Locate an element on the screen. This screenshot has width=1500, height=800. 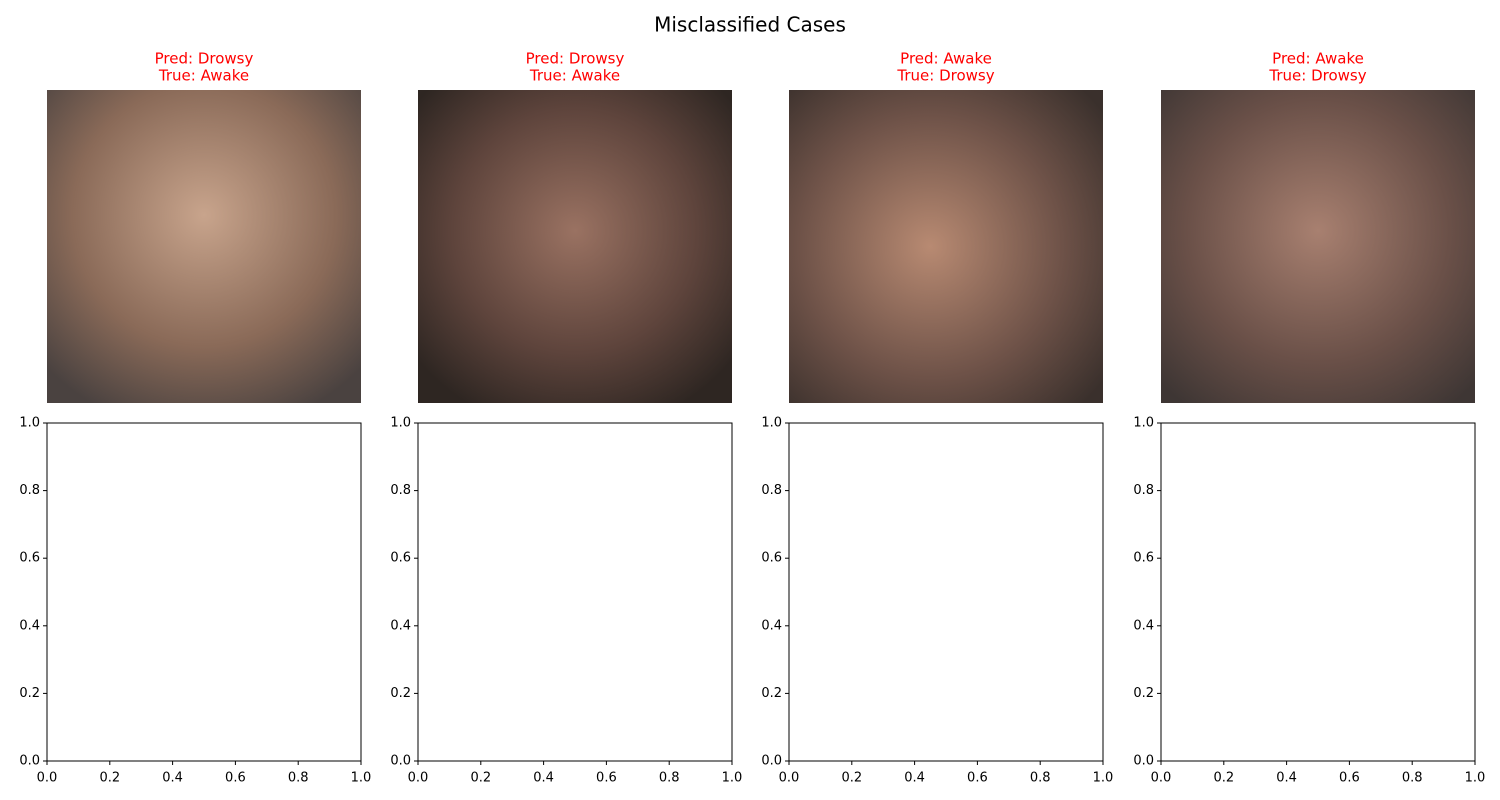
figure-title: Misclassified Cases is located at coordinates (750, 25).